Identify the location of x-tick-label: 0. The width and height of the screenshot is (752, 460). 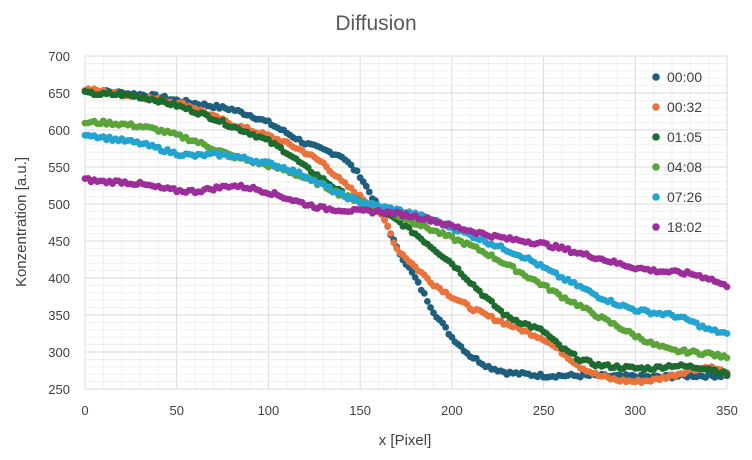
(84, 410).